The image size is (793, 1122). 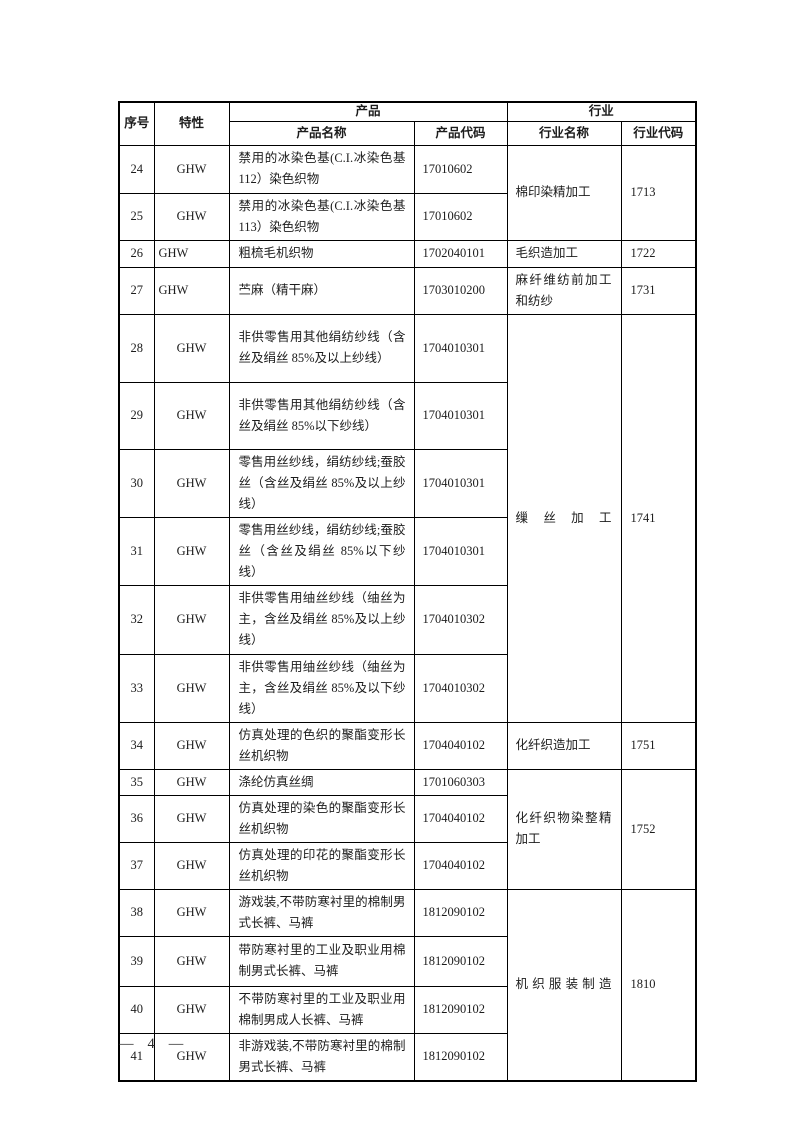 What do you see at coordinates (321, 688) in the screenshot?
I see `product-name-cell: 非供零售用䌷丝纱线（䌷丝为主，含丝及绢丝 85%及以下纱线）` at bounding box center [321, 688].